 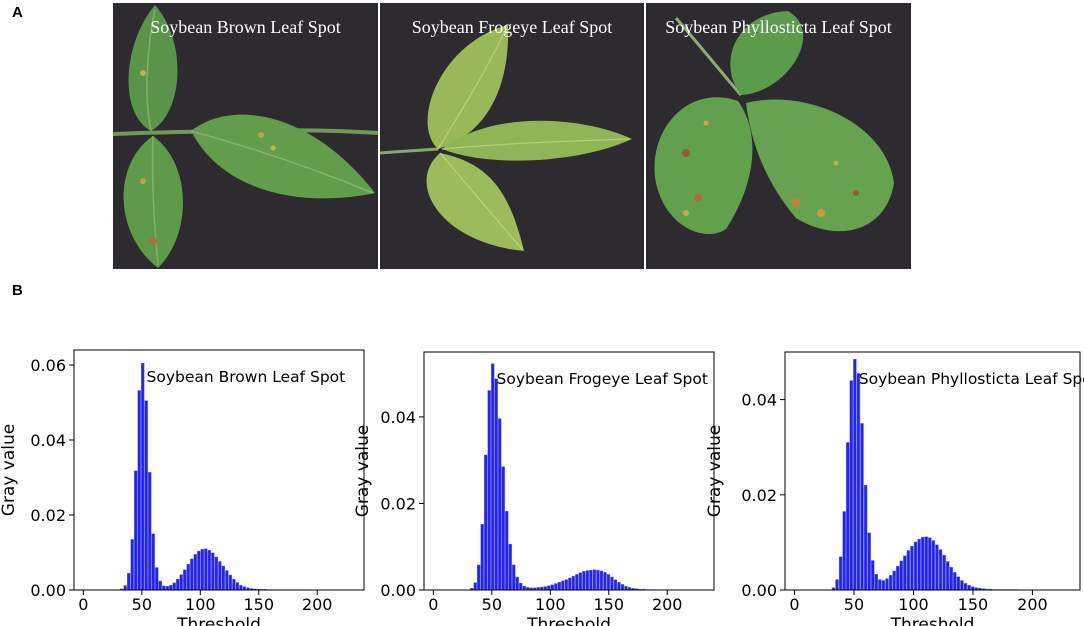 What do you see at coordinates (142, 604) in the screenshot?
I see `x-tick-label: 50` at bounding box center [142, 604].